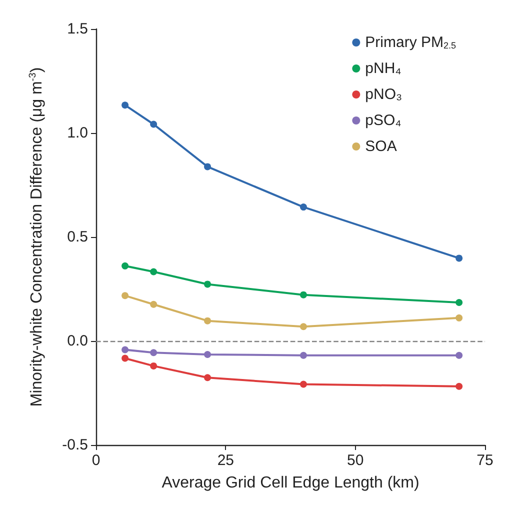  I want to click on legend-label: Primary PM2.5, so click(410, 42).